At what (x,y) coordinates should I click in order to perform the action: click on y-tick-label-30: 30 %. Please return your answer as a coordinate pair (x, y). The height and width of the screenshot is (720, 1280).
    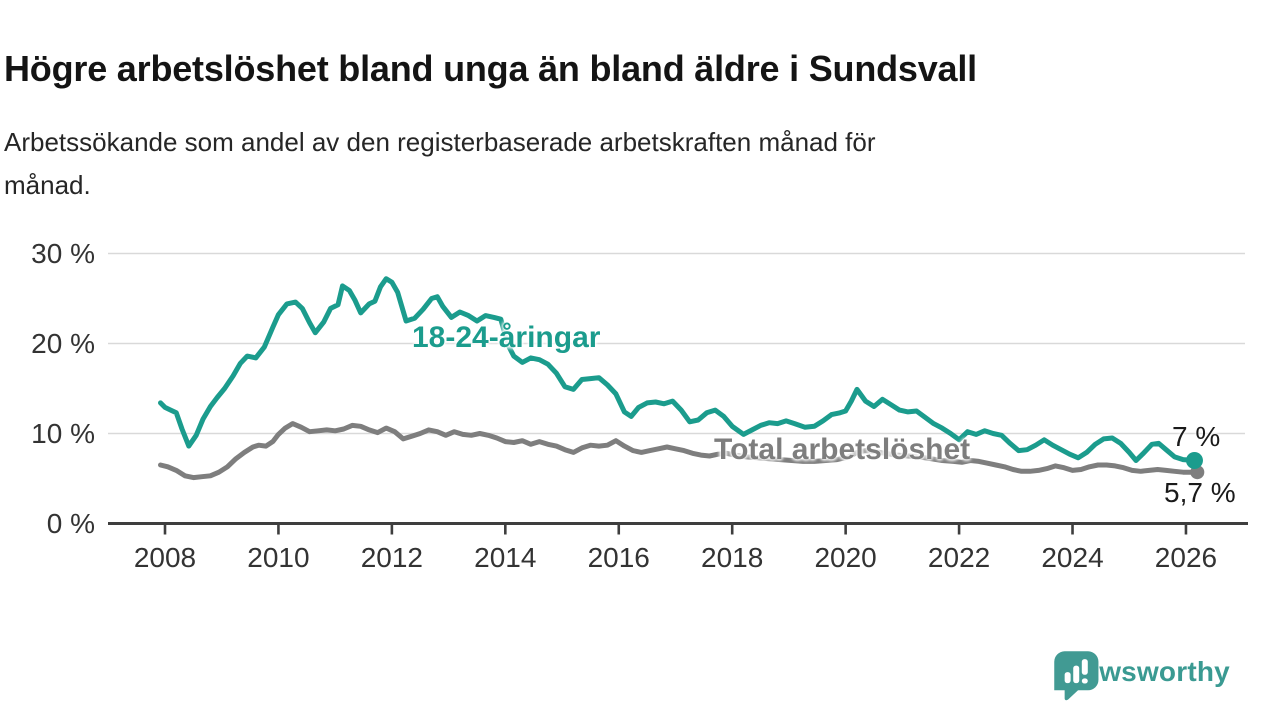
    Looking at the image, I should click on (63, 253).